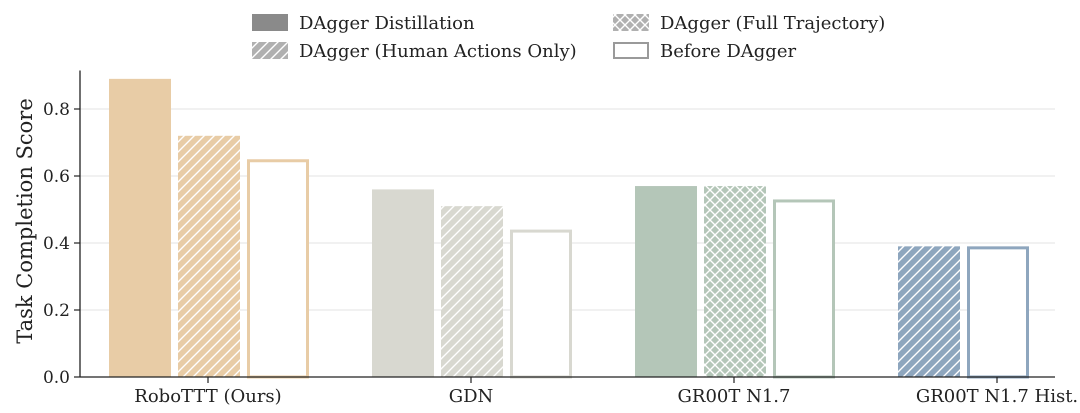 The image size is (1080, 413). Describe the element at coordinates (728, 51) in the screenshot. I see `legend-label-before: Before DAgger` at that location.